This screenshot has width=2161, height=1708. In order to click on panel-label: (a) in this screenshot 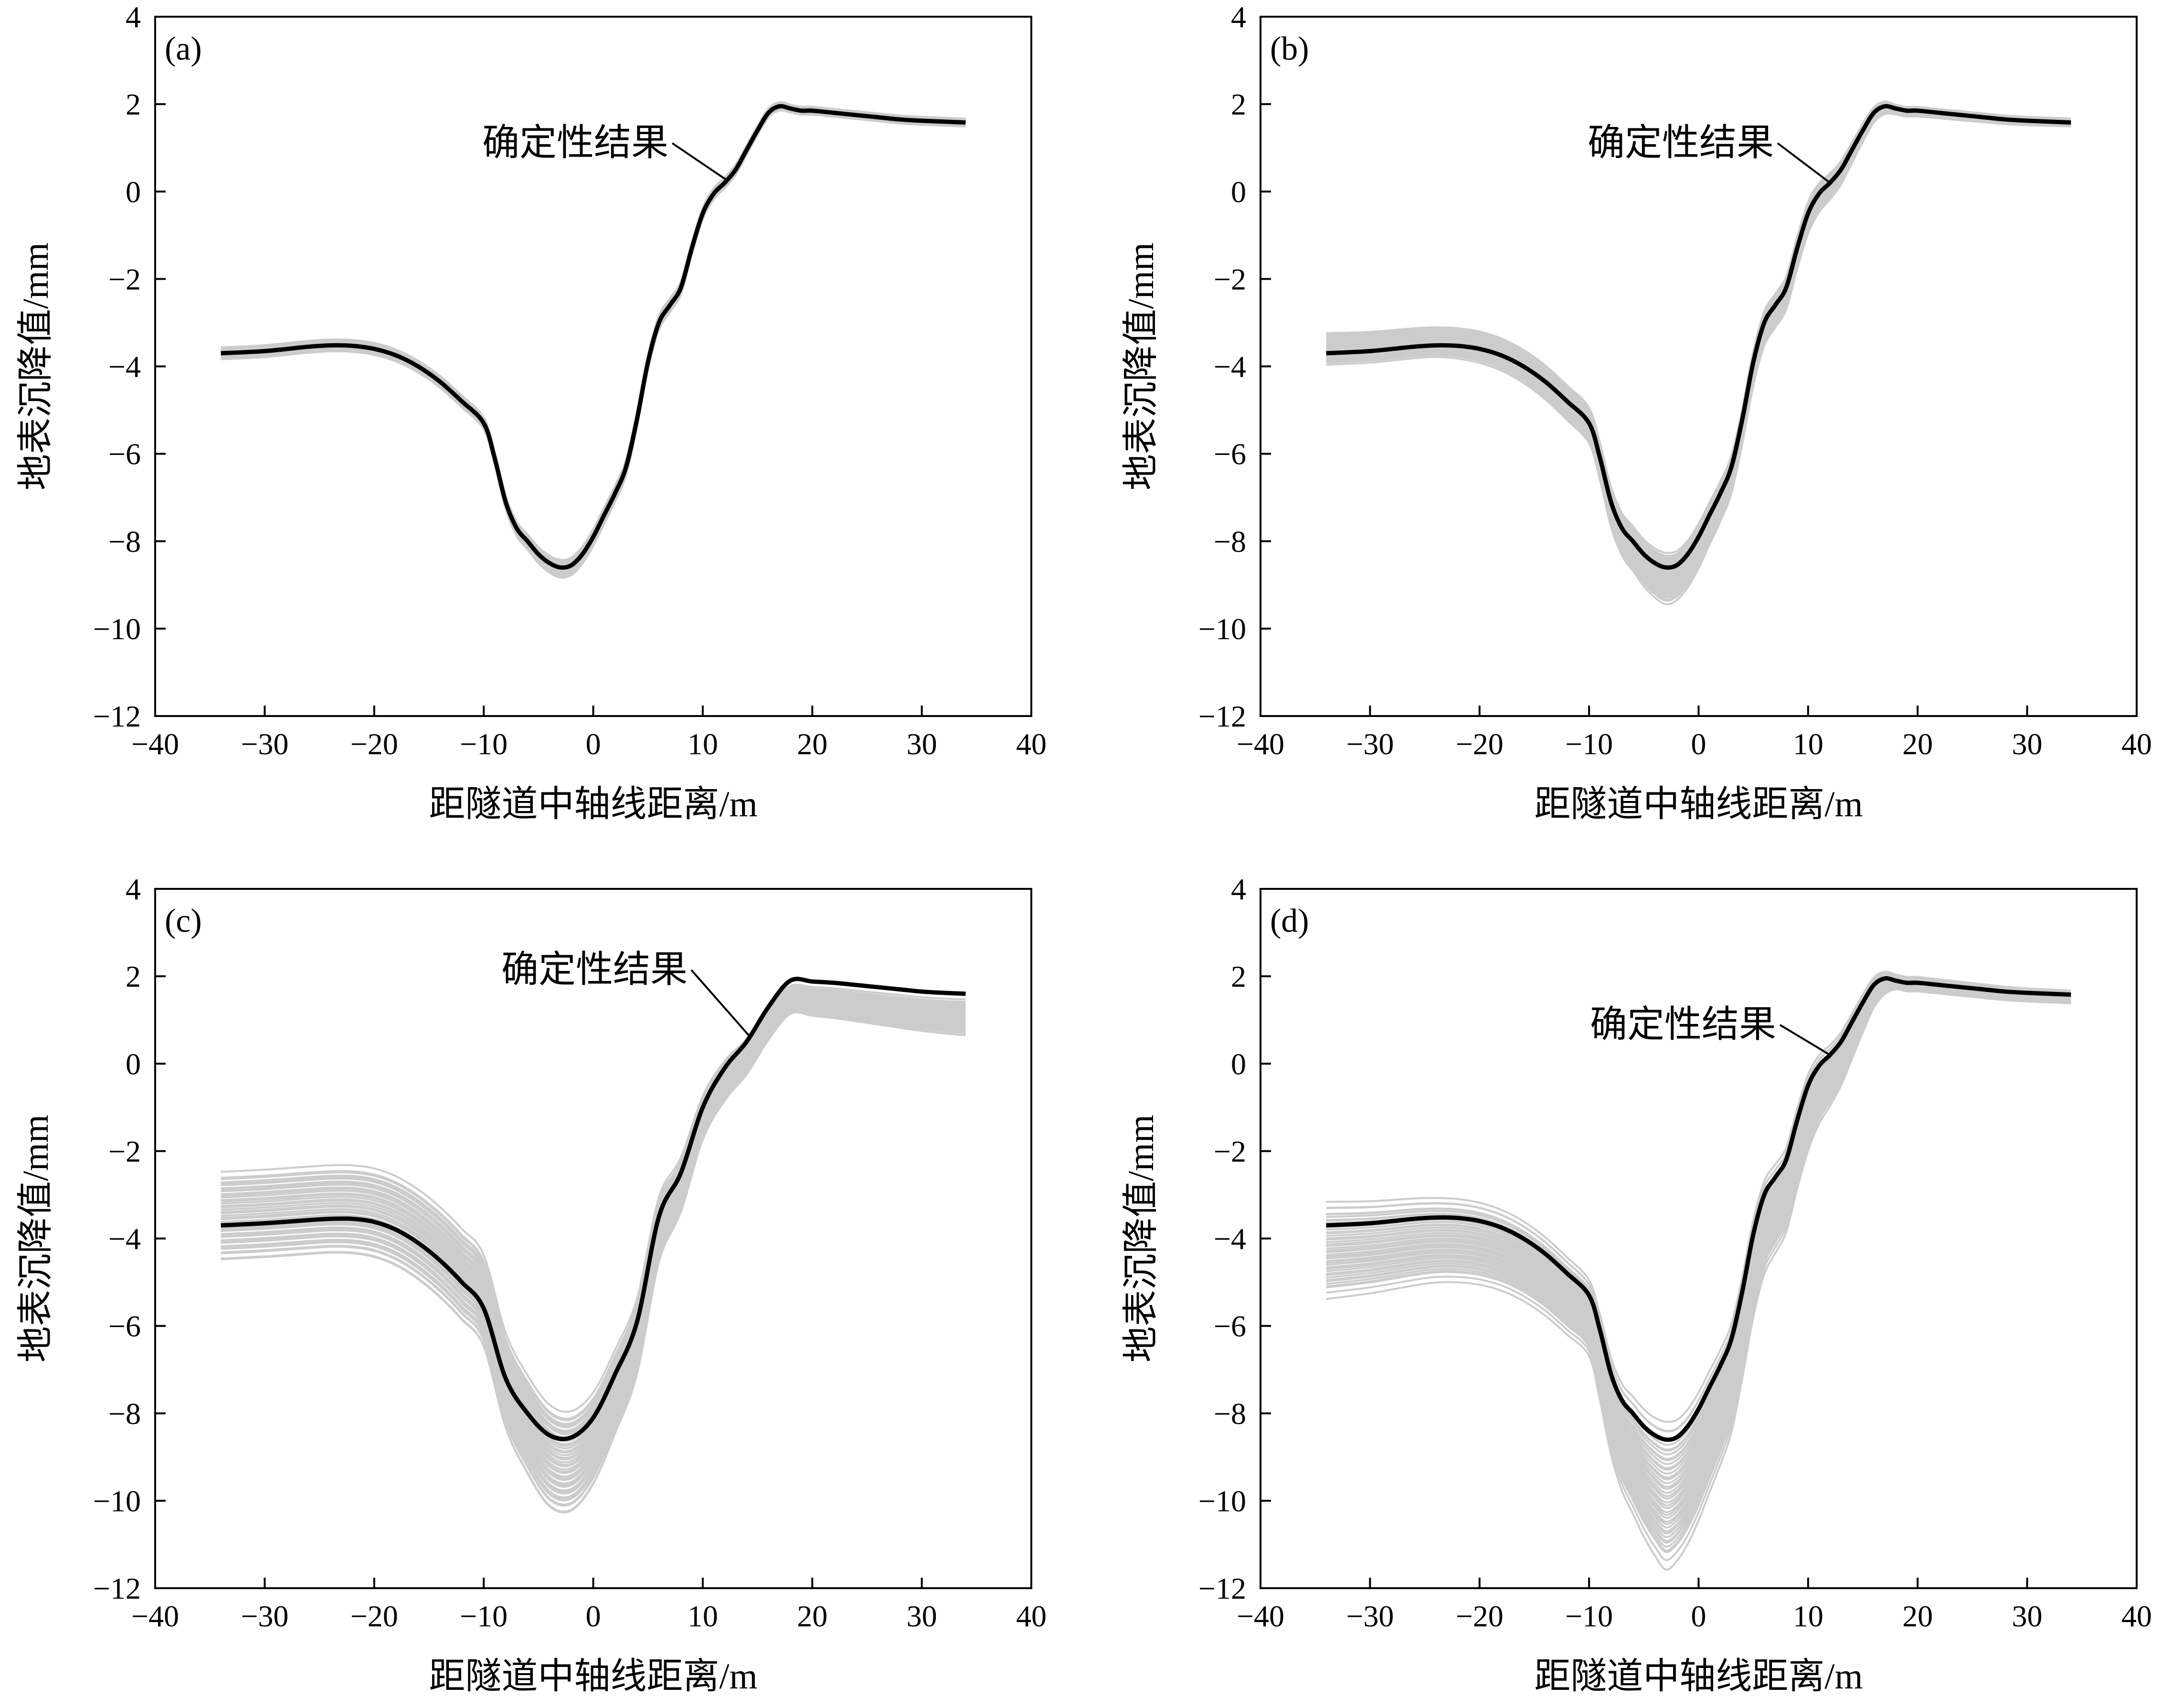, I will do `click(183, 49)`.